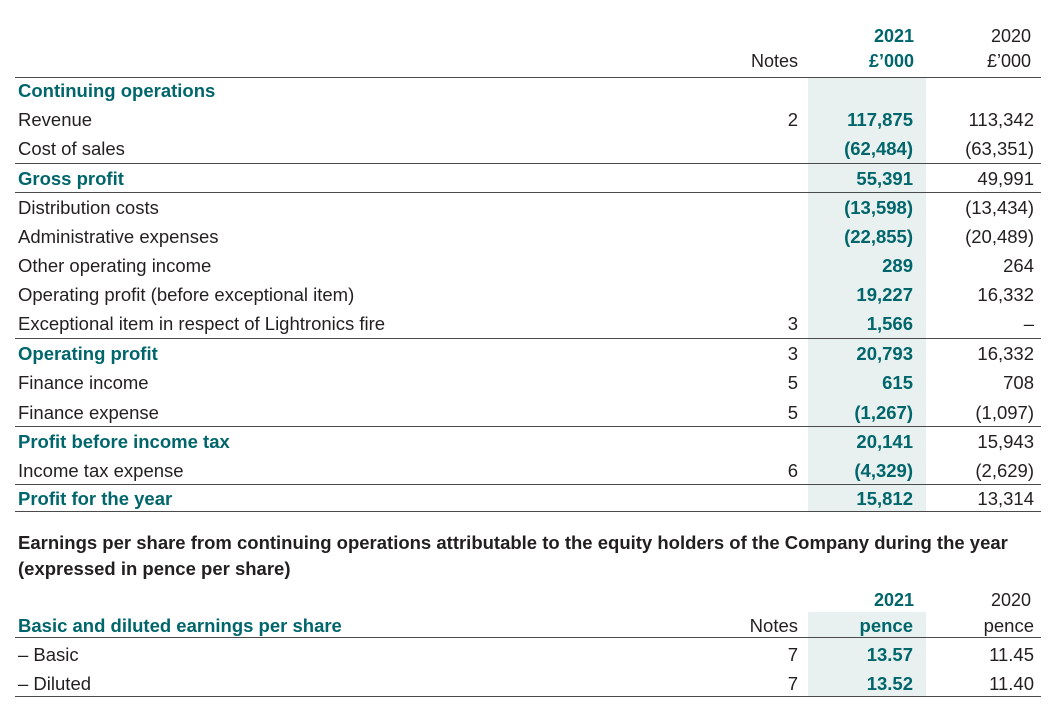  Describe the element at coordinates (528, 511) in the screenshot. I see `table-bottom-divider` at that location.